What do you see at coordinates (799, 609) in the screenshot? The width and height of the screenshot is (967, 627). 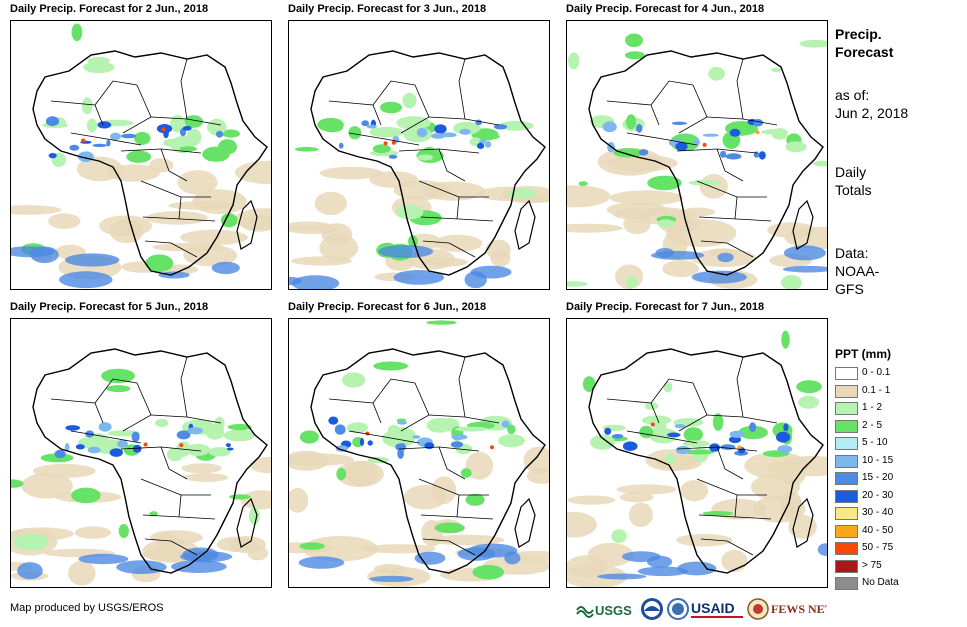 I see `fews-net-logo-text: FEWS NET` at bounding box center [799, 609].